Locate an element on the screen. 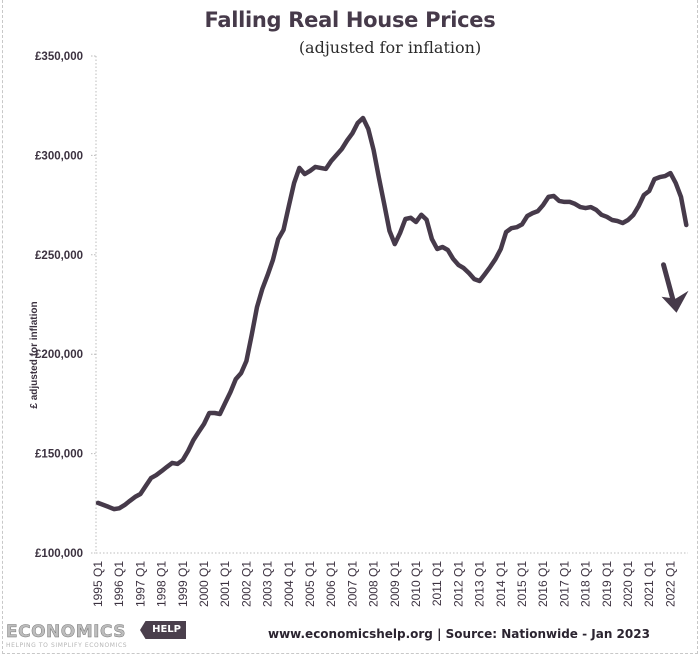 Image resolution: width=700 pixels, height=657 pixels. y-tick-label: £300,000 is located at coordinates (59, 156).